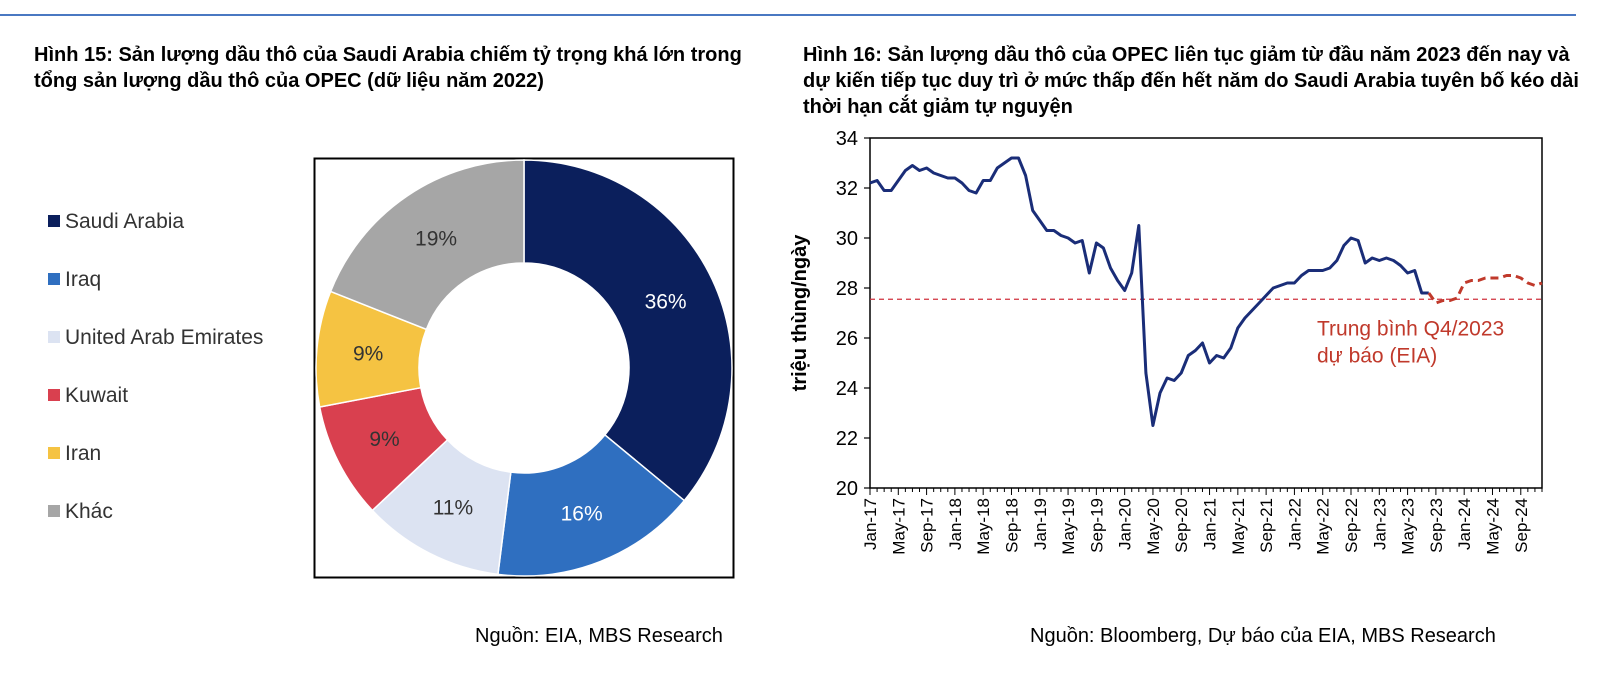 The width and height of the screenshot is (1600, 691). What do you see at coordinates (800, 313) in the screenshot?
I see `y-axis-label: triệu thùng/ngày` at bounding box center [800, 313].